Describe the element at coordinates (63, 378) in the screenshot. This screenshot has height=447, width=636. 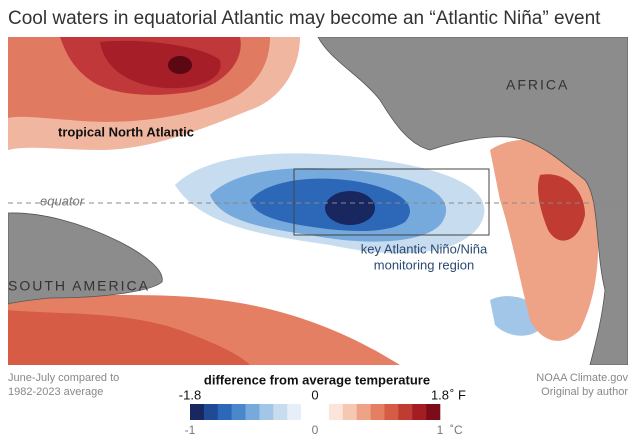
I see `footnote: June-July compared to` at that location.